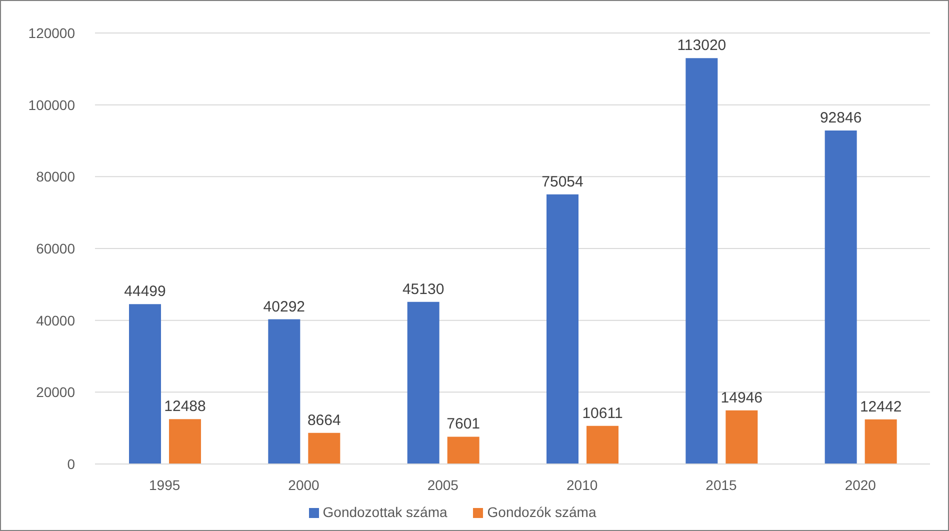 Image resolution: width=949 pixels, height=531 pixels. Describe the element at coordinates (563, 181) in the screenshot. I see `data-label: 75054` at that location.